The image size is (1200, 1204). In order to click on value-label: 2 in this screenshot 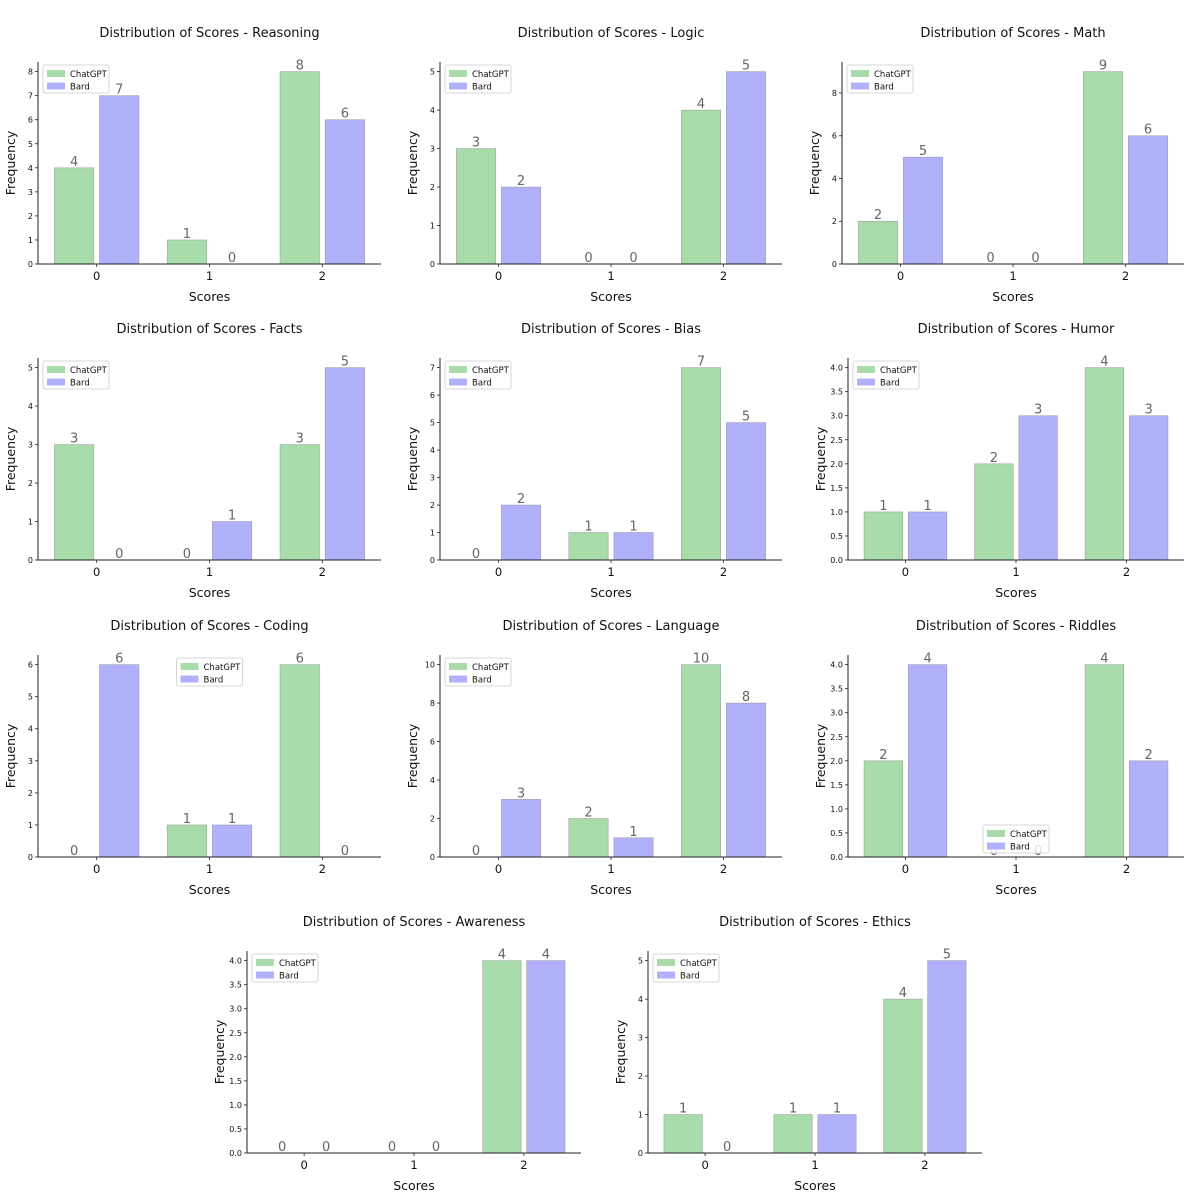, I will do `click(1148, 755)`.